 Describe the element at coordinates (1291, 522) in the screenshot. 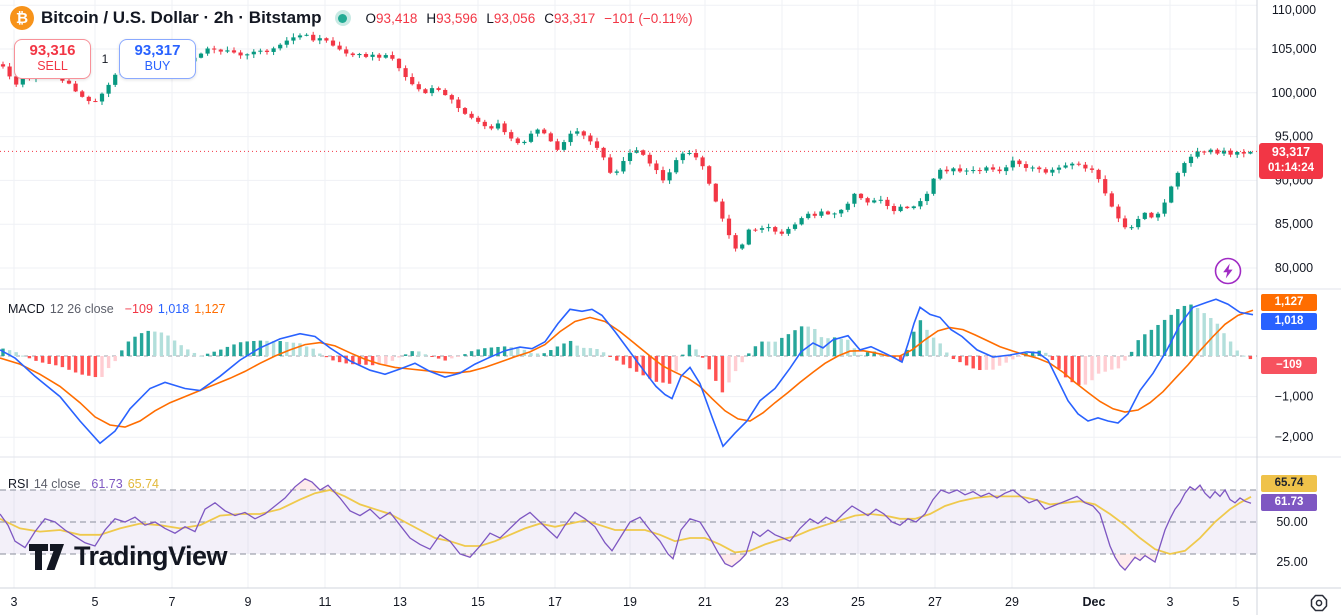

I see `rsi-tick-label: 50.00` at that location.